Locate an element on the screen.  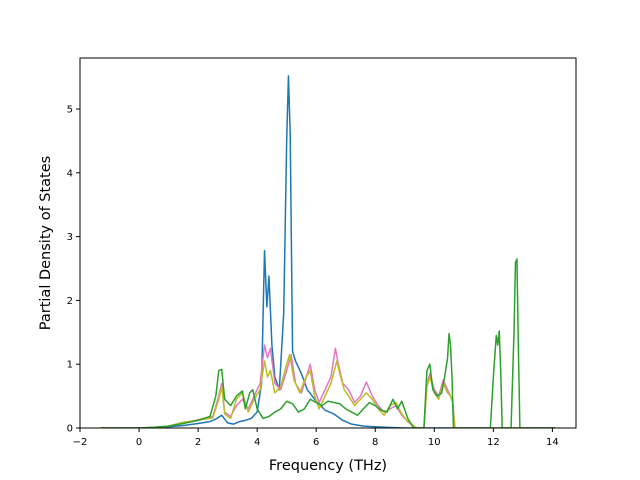
x-tick-label: 4 is located at coordinates (257, 442).